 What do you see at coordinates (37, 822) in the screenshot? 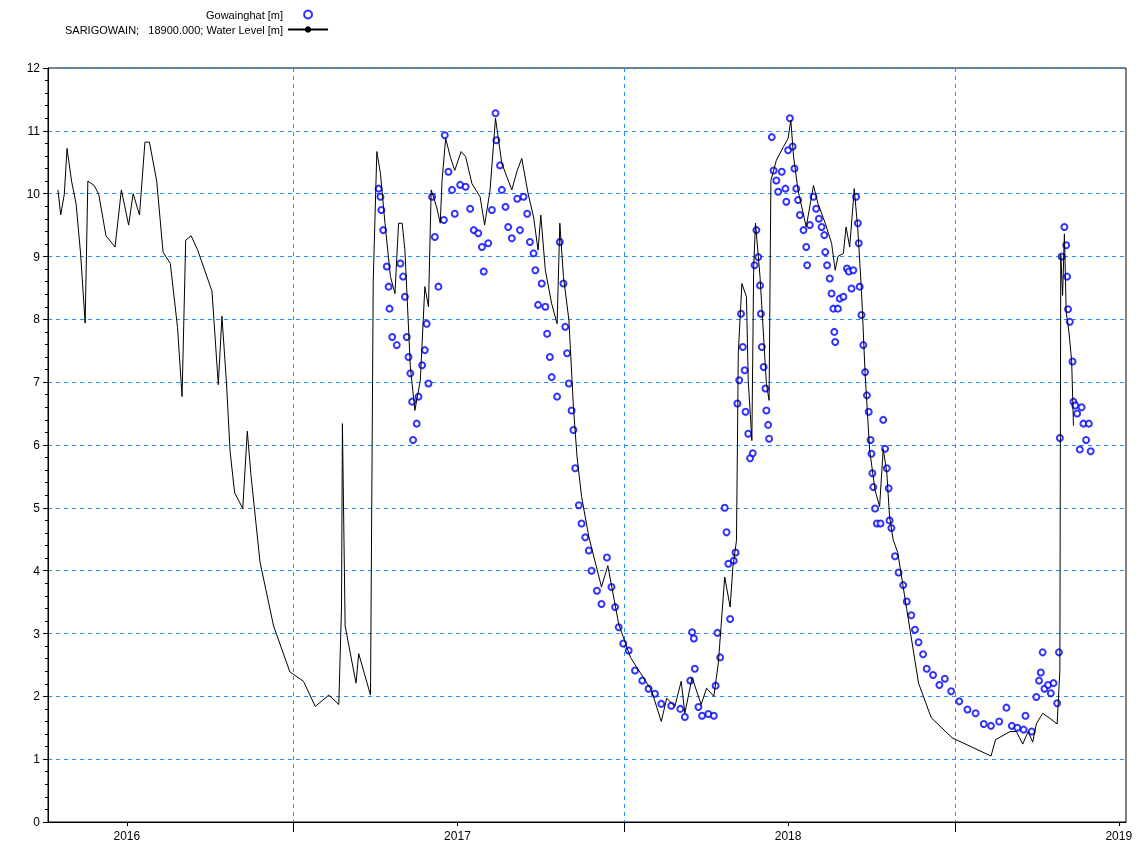
I see `y-tick-label: 0` at bounding box center [37, 822].